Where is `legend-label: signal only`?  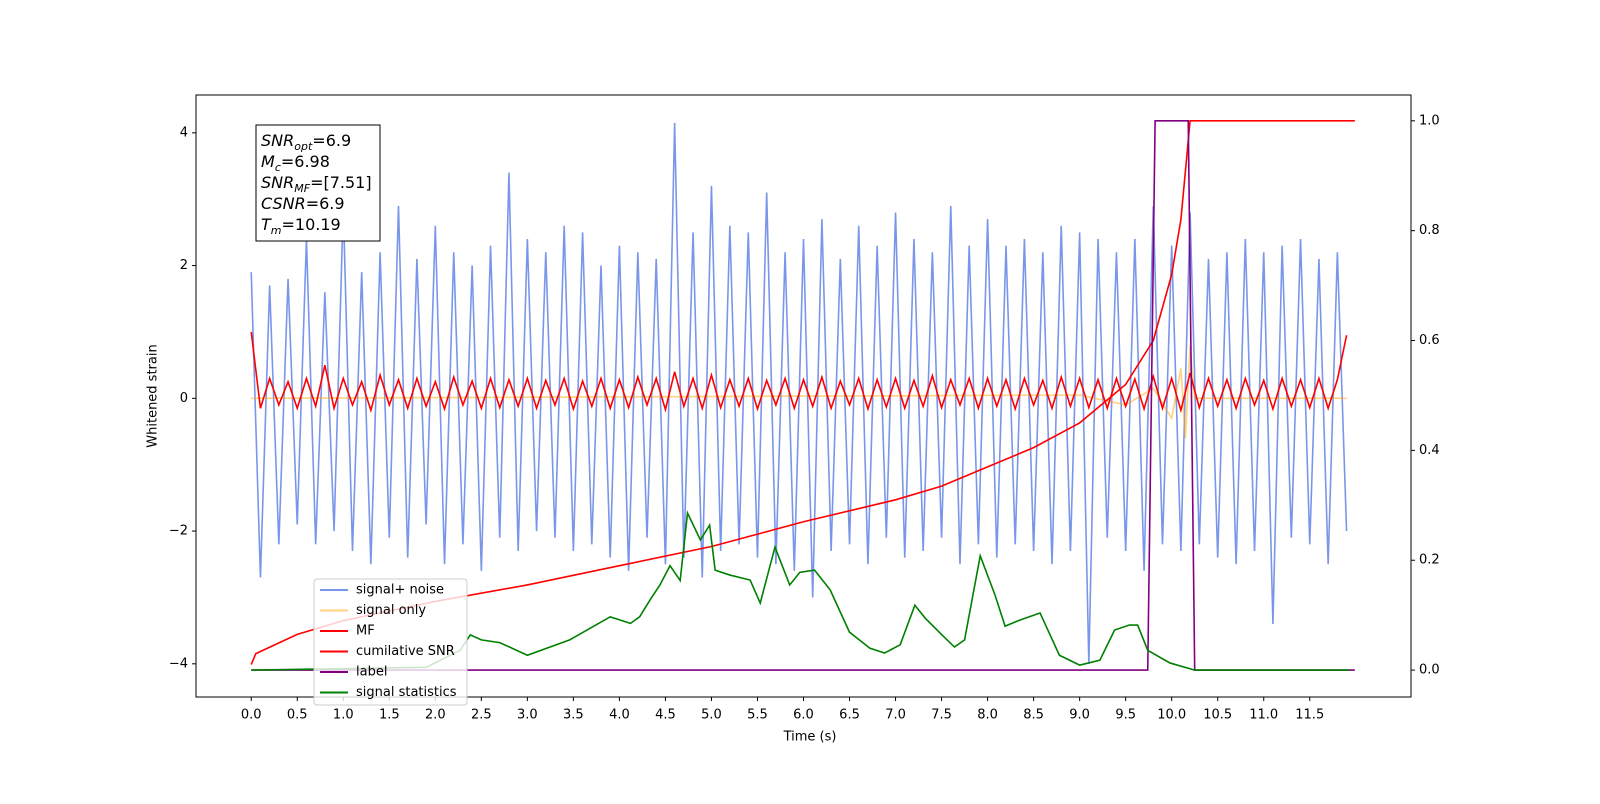 legend-label: signal only is located at coordinates (391, 610).